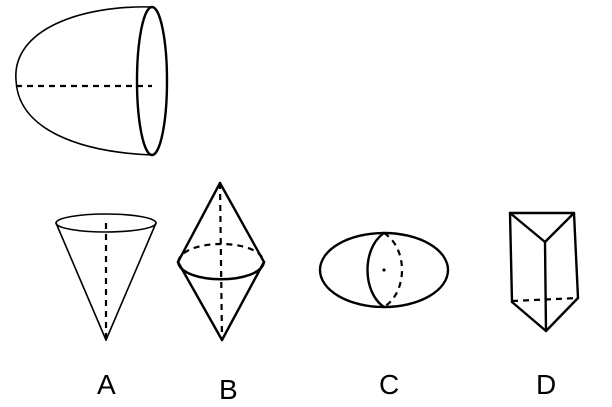  I want to click on prism-bottom-left, so click(529, 316).